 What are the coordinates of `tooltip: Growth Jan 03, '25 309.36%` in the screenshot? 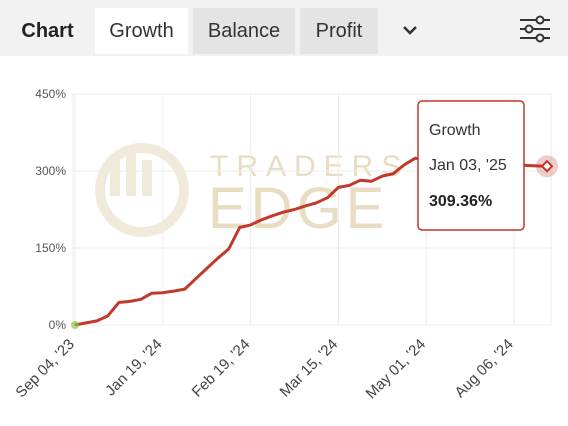 It's located at (471, 165).